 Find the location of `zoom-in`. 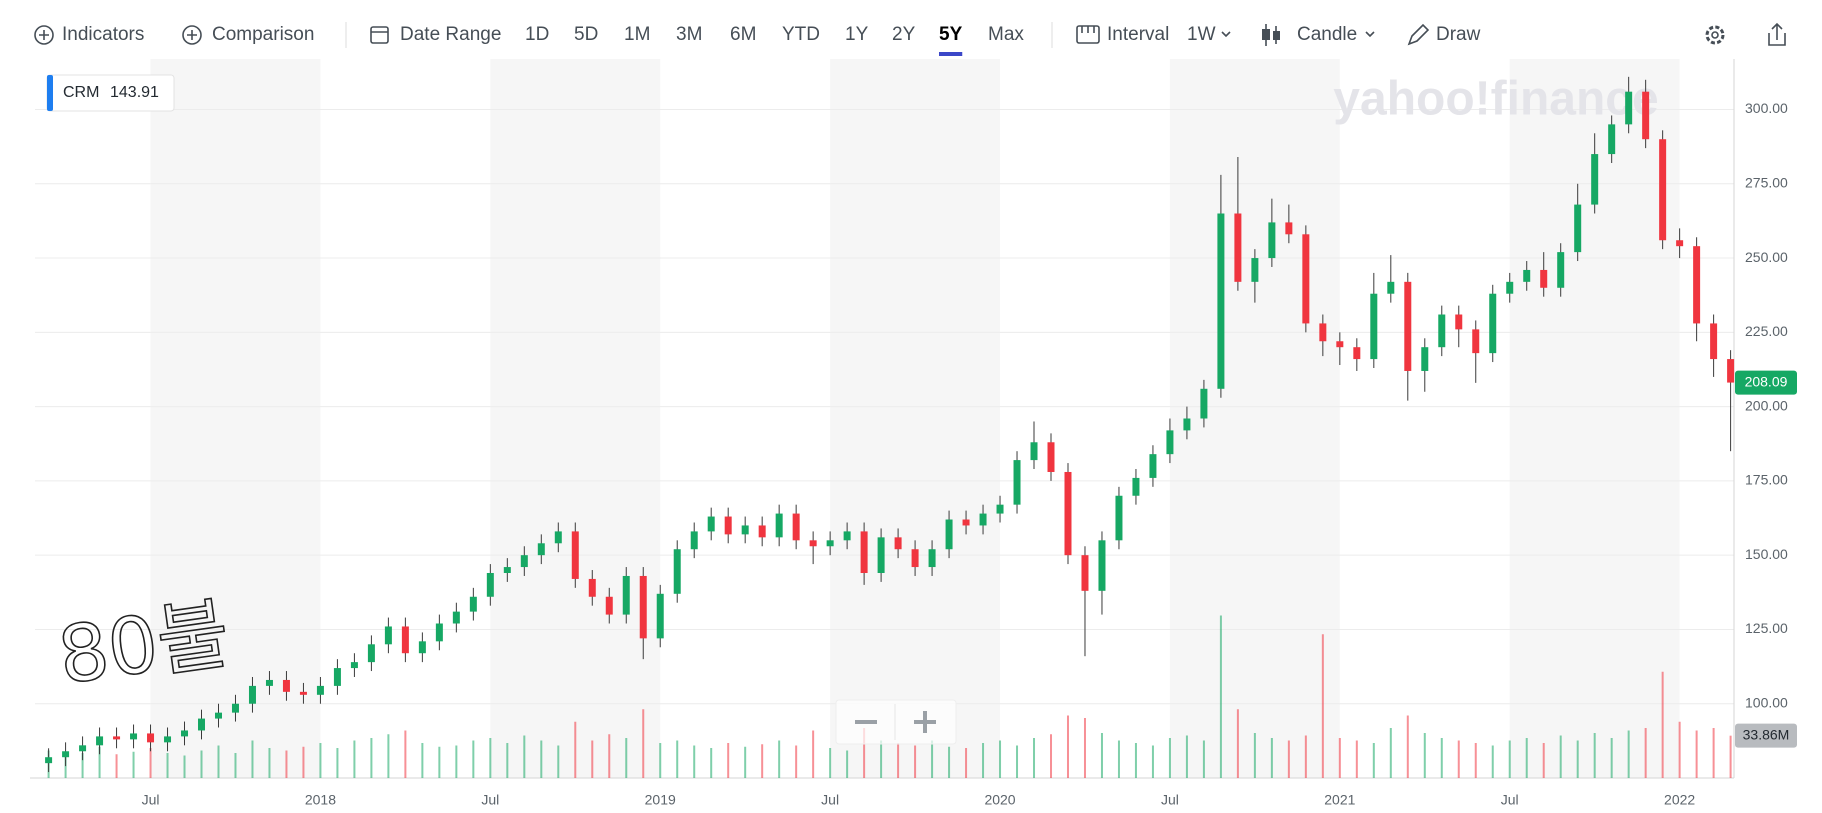

zoom-in is located at coordinates (925, 722).